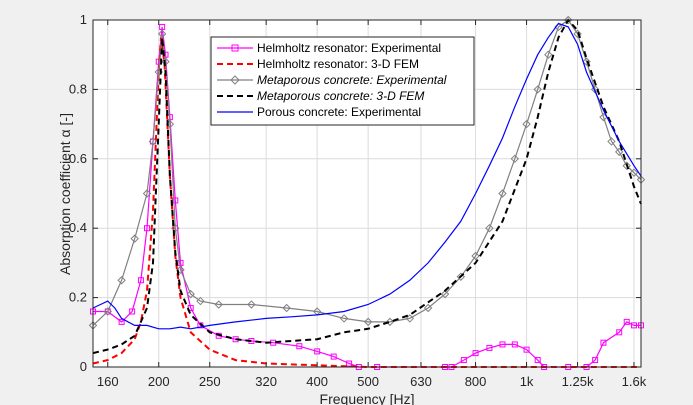  I want to click on legend-label: Helmholtz resonator: Experimental, so click(349, 48).